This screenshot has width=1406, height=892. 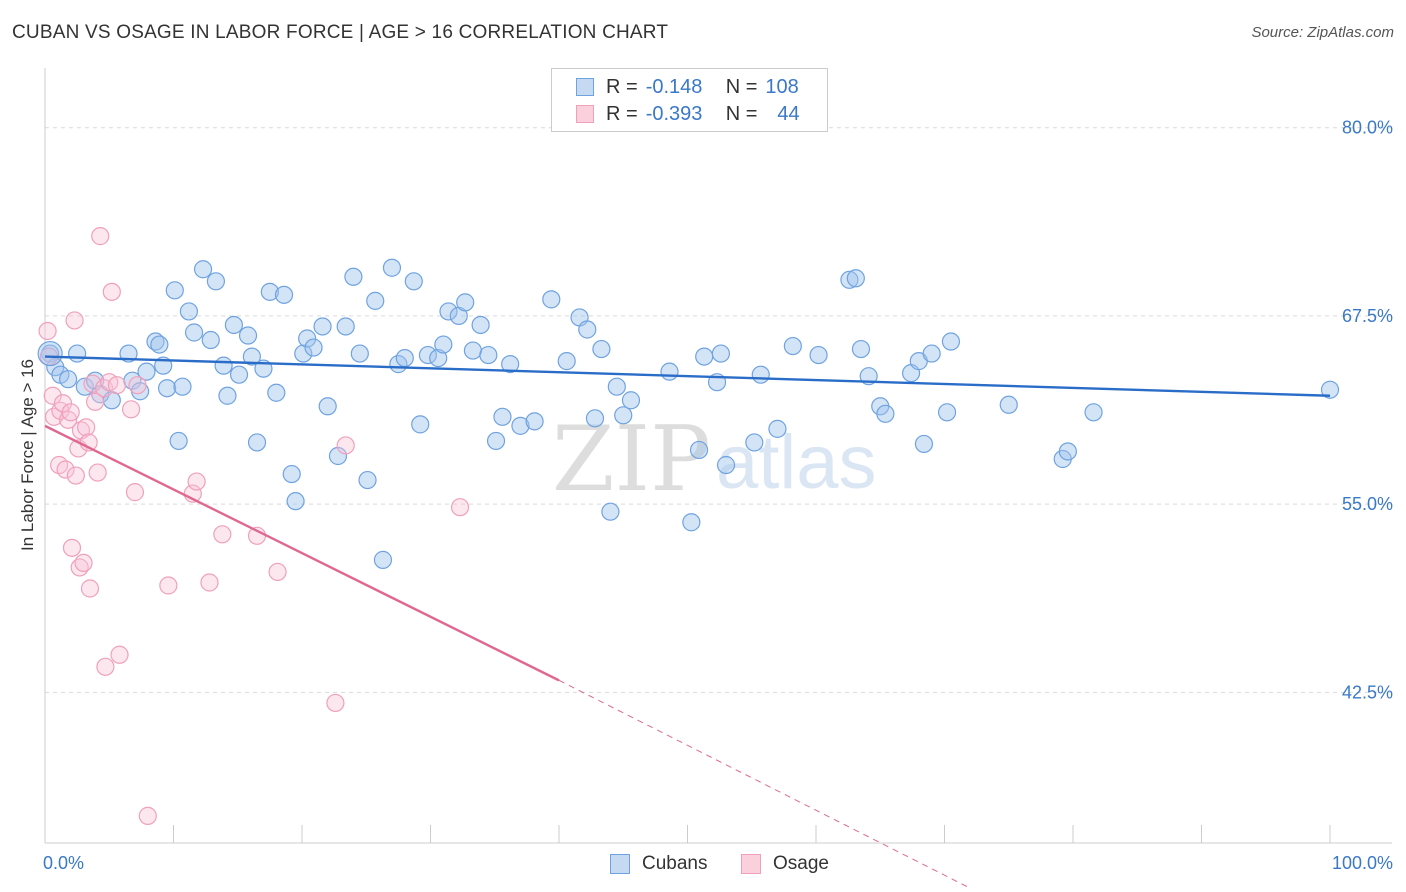 What do you see at coordinates (1367, 316) in the screenshot?
I see `y-tick-label: 67.5%` at bounding box center [1367, 316].